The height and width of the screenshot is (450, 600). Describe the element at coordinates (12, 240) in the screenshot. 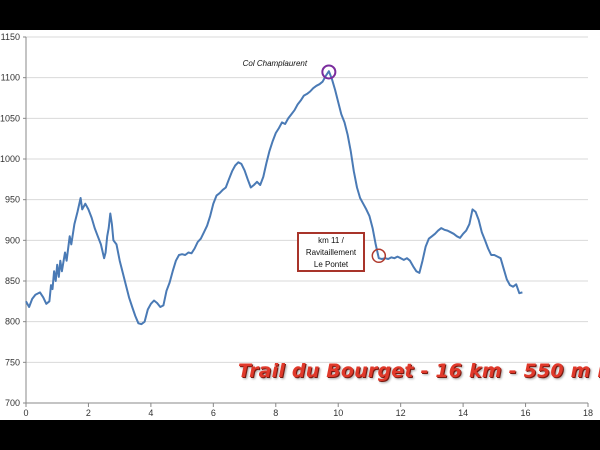

I see `y-tick-label-900: 900` at that location.